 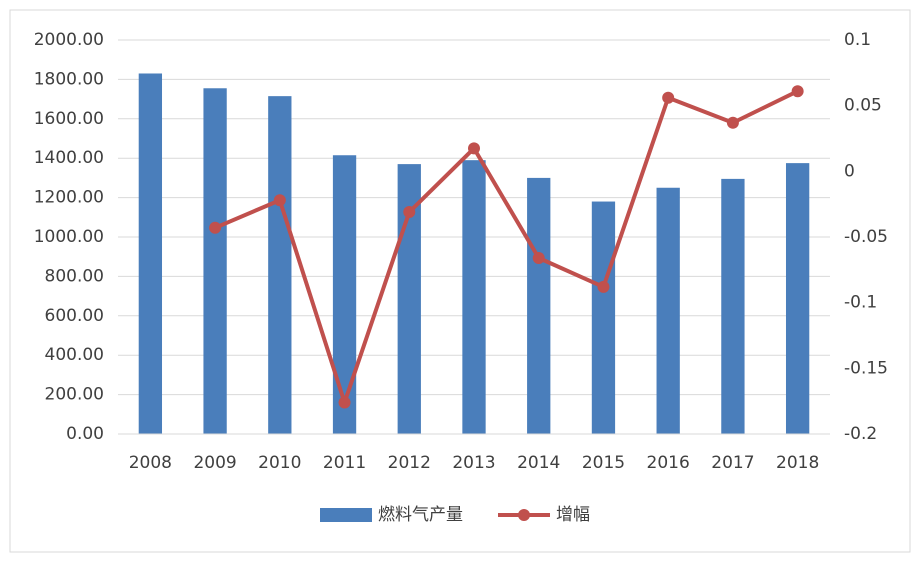 What do you see at coordinates (866, 237) in the screenshot?
I see `y2-tick-label: -0.05` at bounding box center [866, 237].